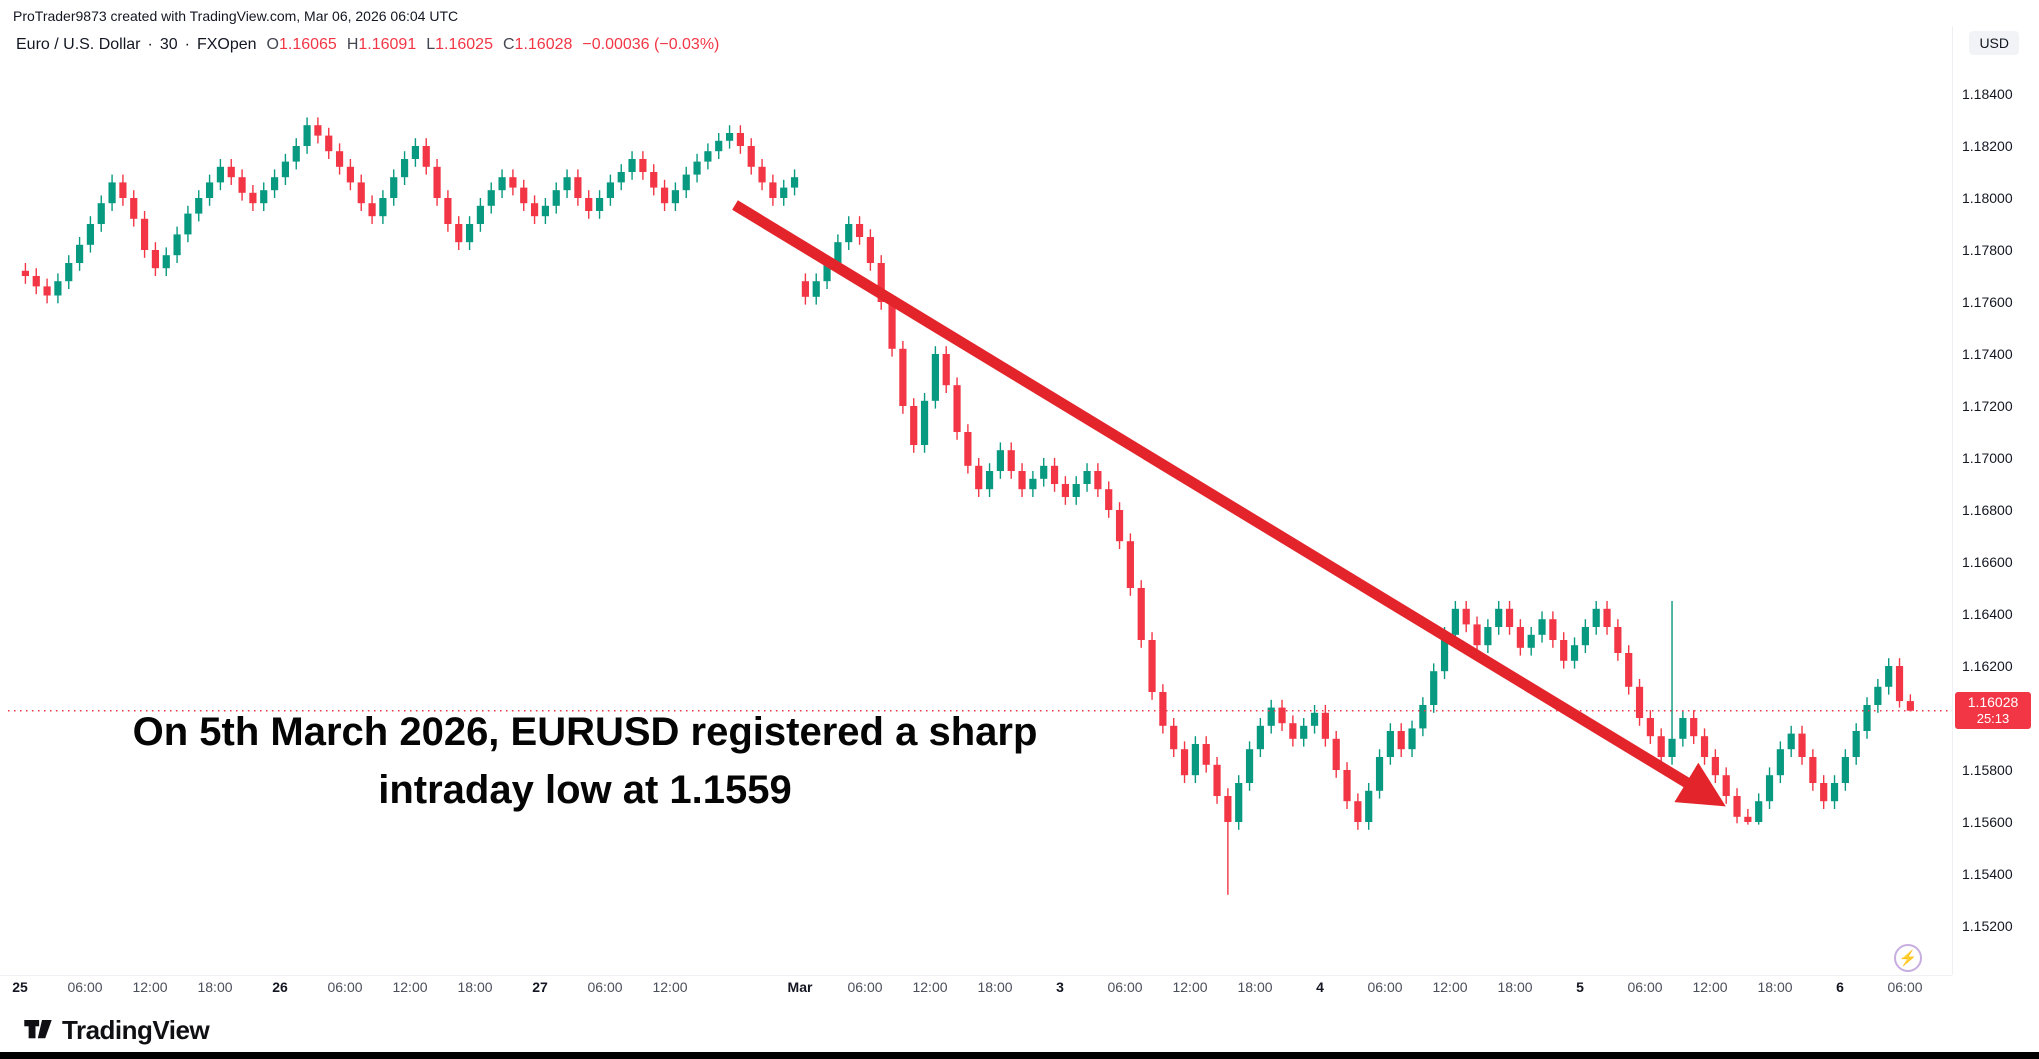  What do you see at coordinates (20, 987) in the screenshot?
I see `time-axis-label: 25` at bounding box center [20, 987].